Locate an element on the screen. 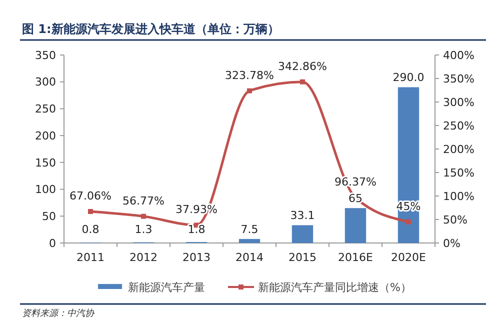 The width and height of the screenshot is (500, 322). data-label: 323.78% is located at coordinates (249, 75).